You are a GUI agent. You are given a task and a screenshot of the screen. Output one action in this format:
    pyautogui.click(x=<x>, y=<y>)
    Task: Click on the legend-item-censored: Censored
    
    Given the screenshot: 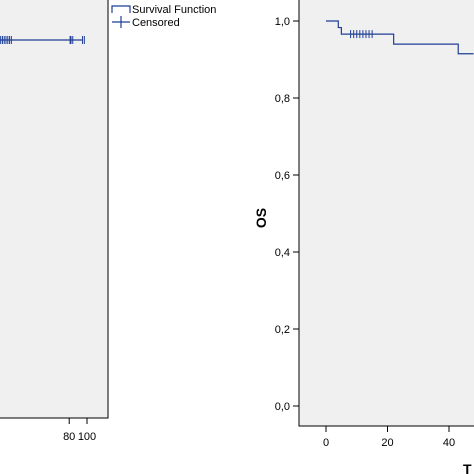 What is the action you would take?
    pyautogui.click(x=146, y=22)
    